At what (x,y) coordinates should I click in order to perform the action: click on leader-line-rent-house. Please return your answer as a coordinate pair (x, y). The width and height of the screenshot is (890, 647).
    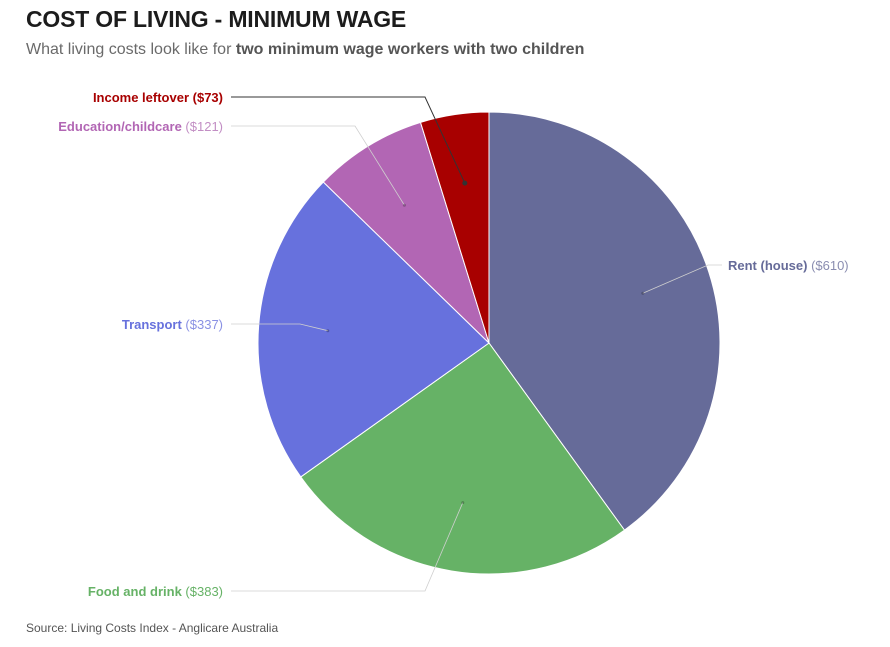
    Looking at the image, I should click on (682, 279).